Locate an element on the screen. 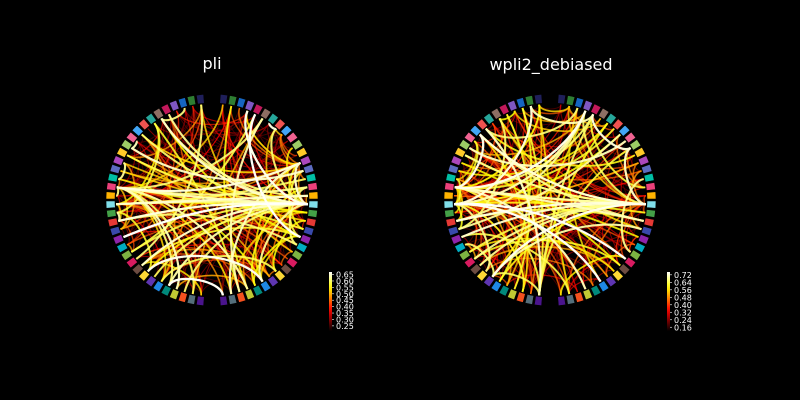  colorbar-tick-label: 0.65 is located at coordinates (345, 275).